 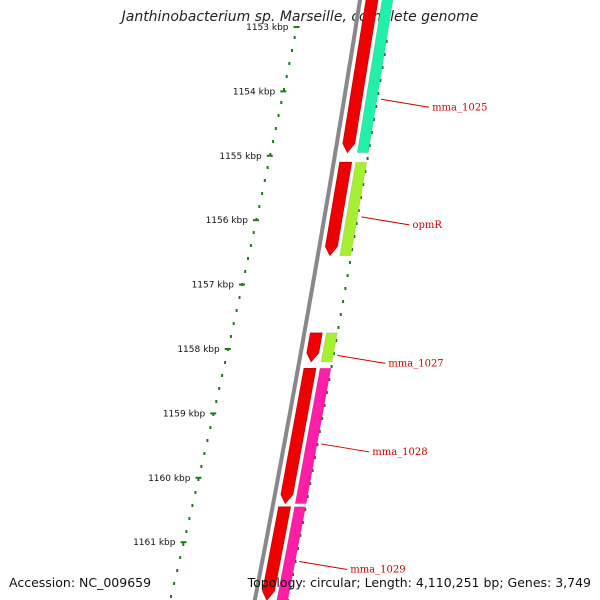 I want to click on ruler-tick-label: 1159 kbp, so click(x=184, y=414).